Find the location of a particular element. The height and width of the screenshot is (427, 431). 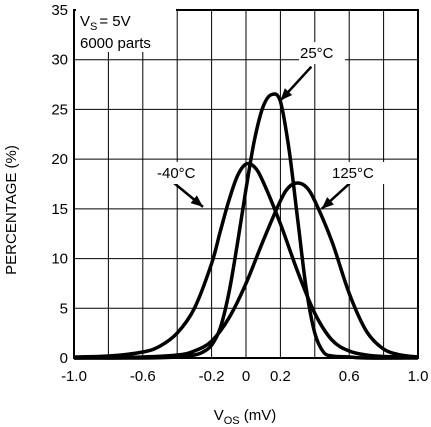

x-tick-label: -0.6 is located at coordinates (143, 376).